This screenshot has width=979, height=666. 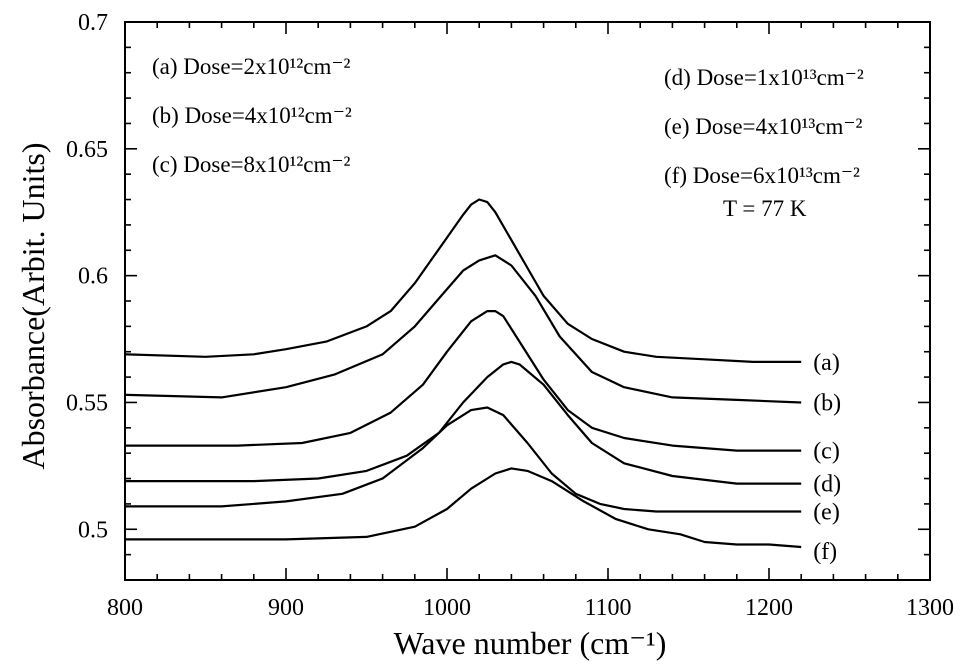 What do you see at coordinates (530, 643) in the screenshot?
I see `x-axis-title: Wave number (cm⁻¹)` at bounding box center [530, 643].